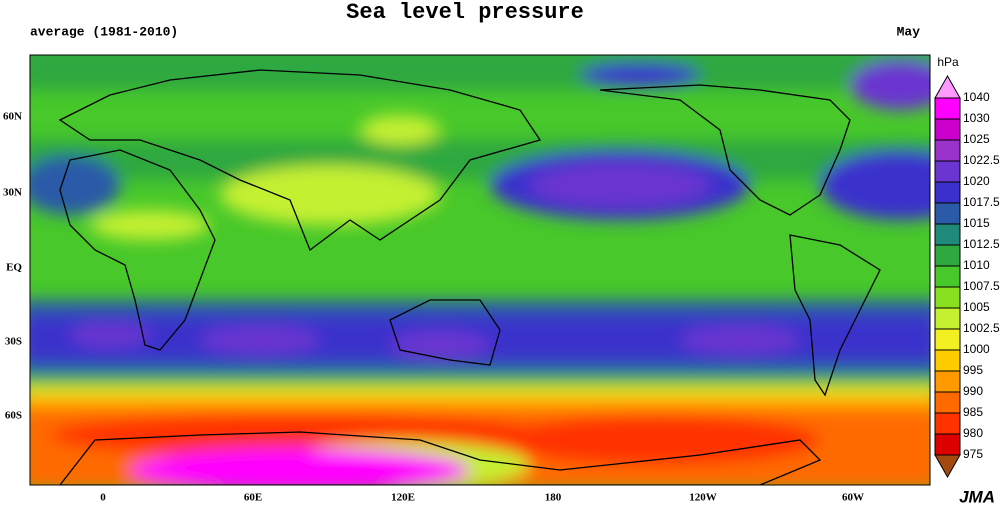  I want to click on colorbar-label: 975, so click(973, 454).